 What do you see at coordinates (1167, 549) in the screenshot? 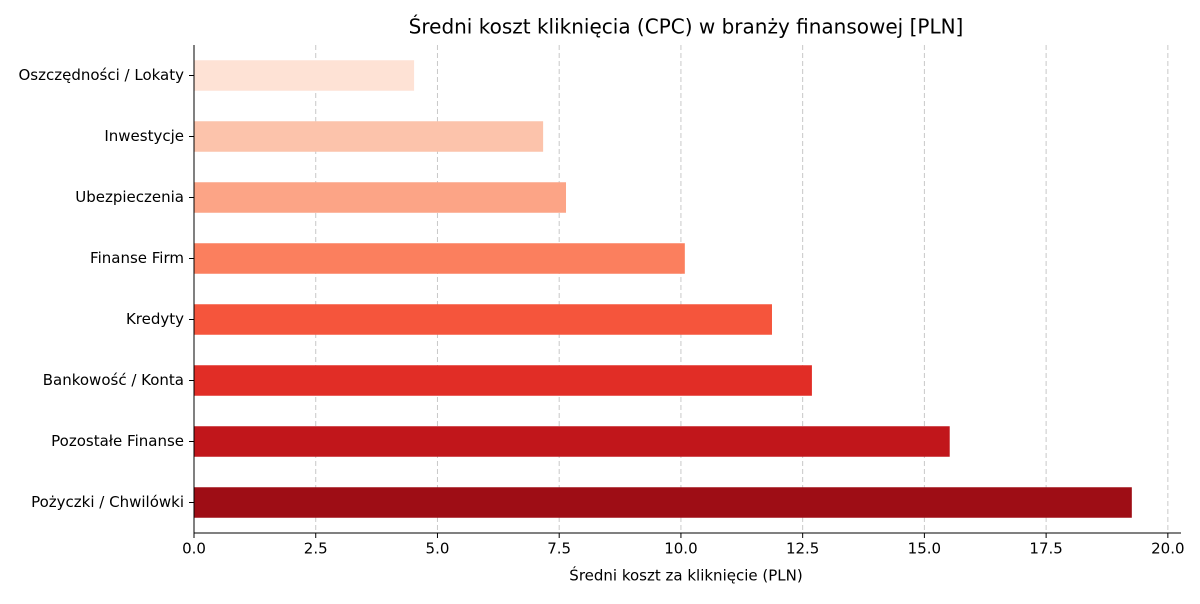
I see `x-tick-label: 20.0` at bounding box center [1167, 549].